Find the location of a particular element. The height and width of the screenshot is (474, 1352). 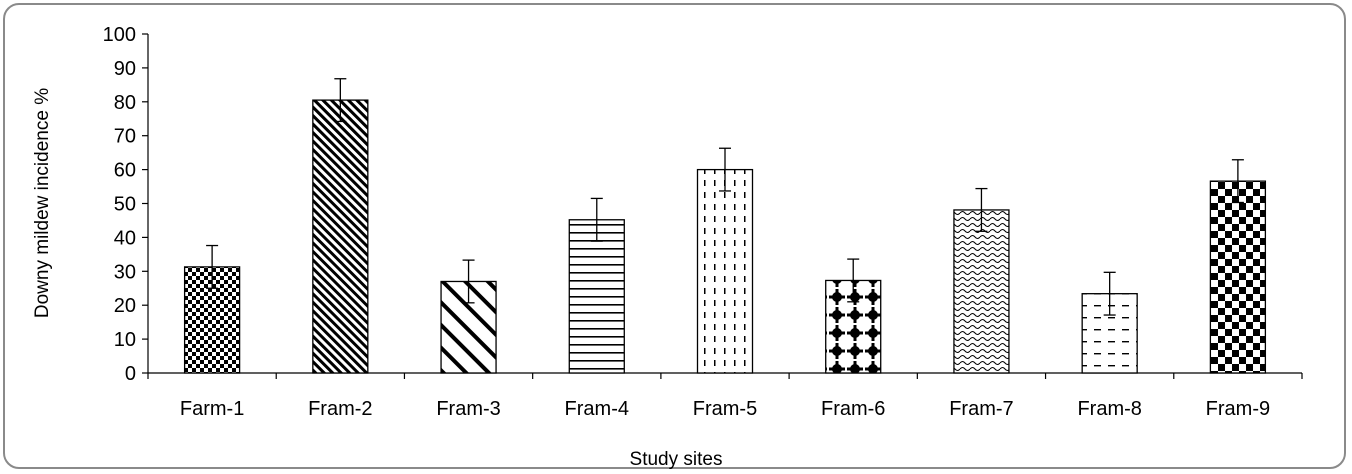

x-tick-label: Fram-5 is located at coordinates (725, 409).